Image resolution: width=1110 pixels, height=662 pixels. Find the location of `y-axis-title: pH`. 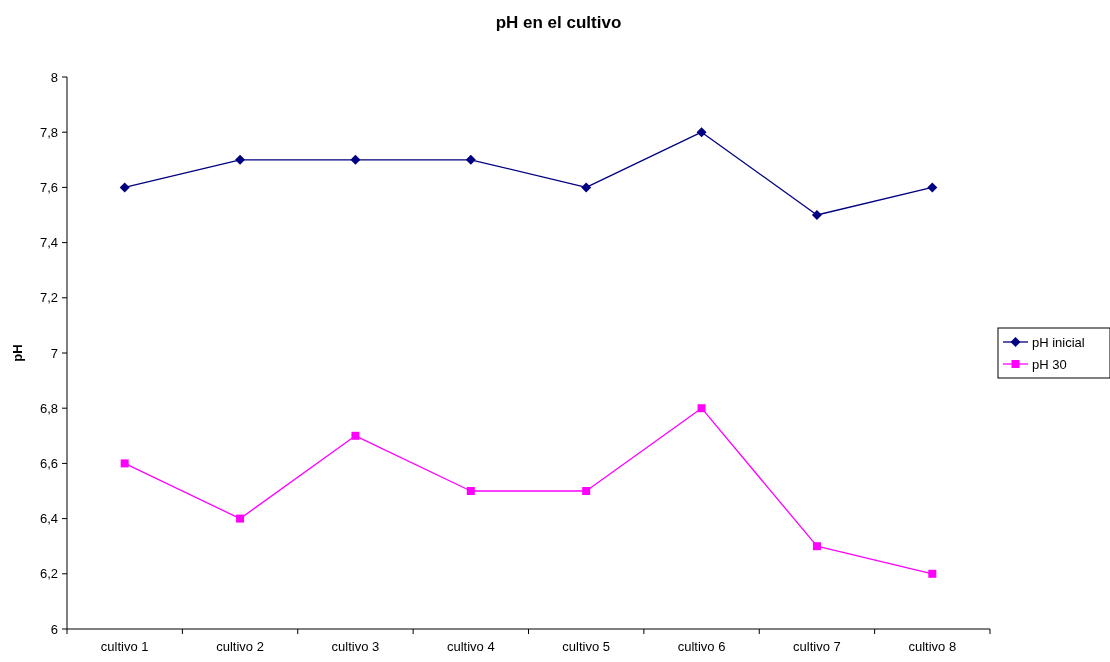

y-axis-title: pH is located at coordinates (17, 353).